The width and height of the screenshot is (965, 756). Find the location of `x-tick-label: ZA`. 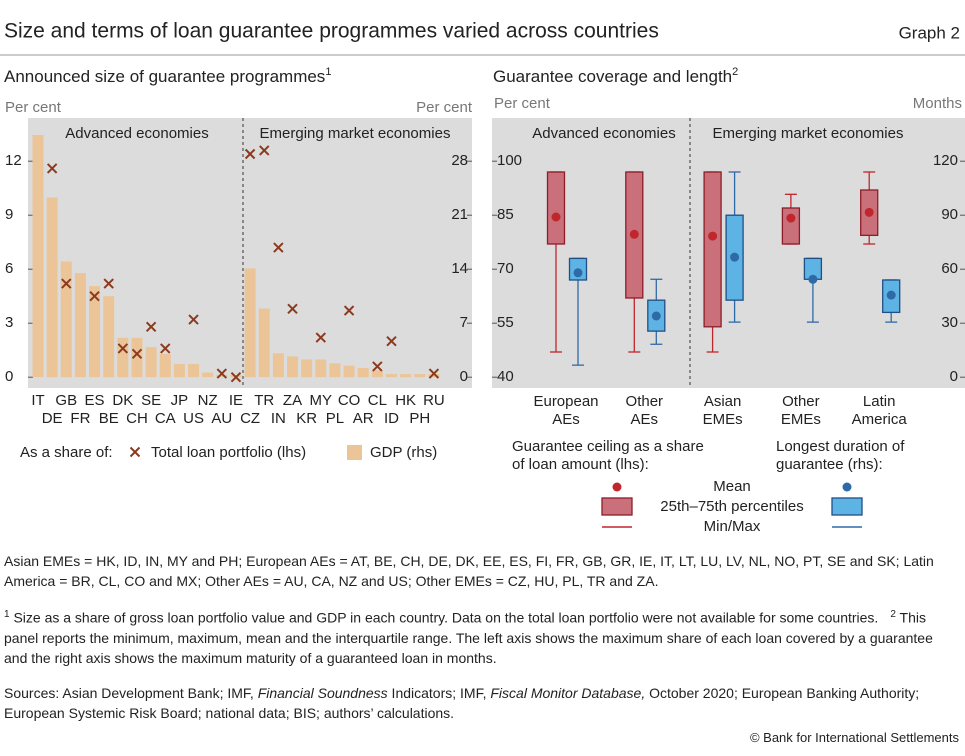

x-tick-label: ZA is located at coordinates (292, 400).